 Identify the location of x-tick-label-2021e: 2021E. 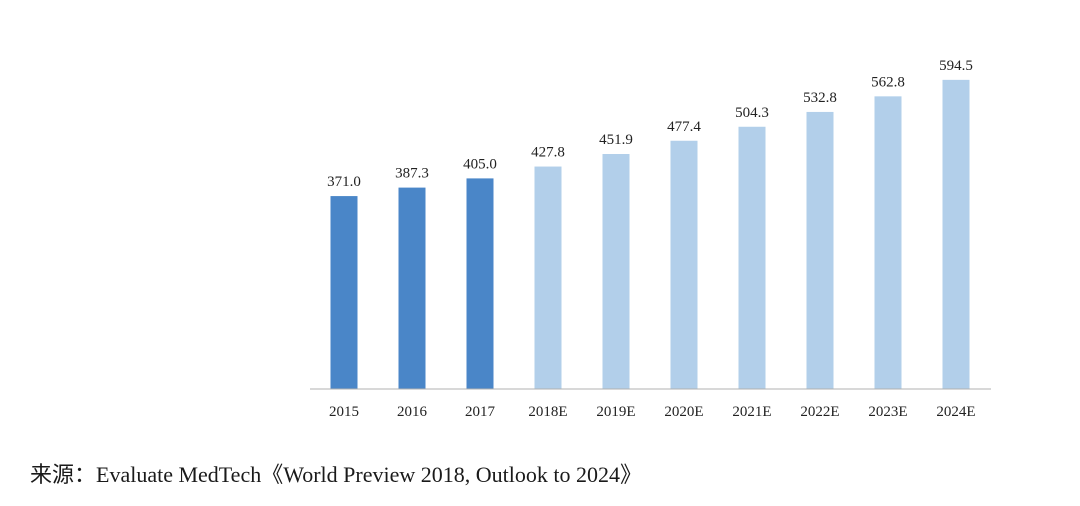
(751, 412).